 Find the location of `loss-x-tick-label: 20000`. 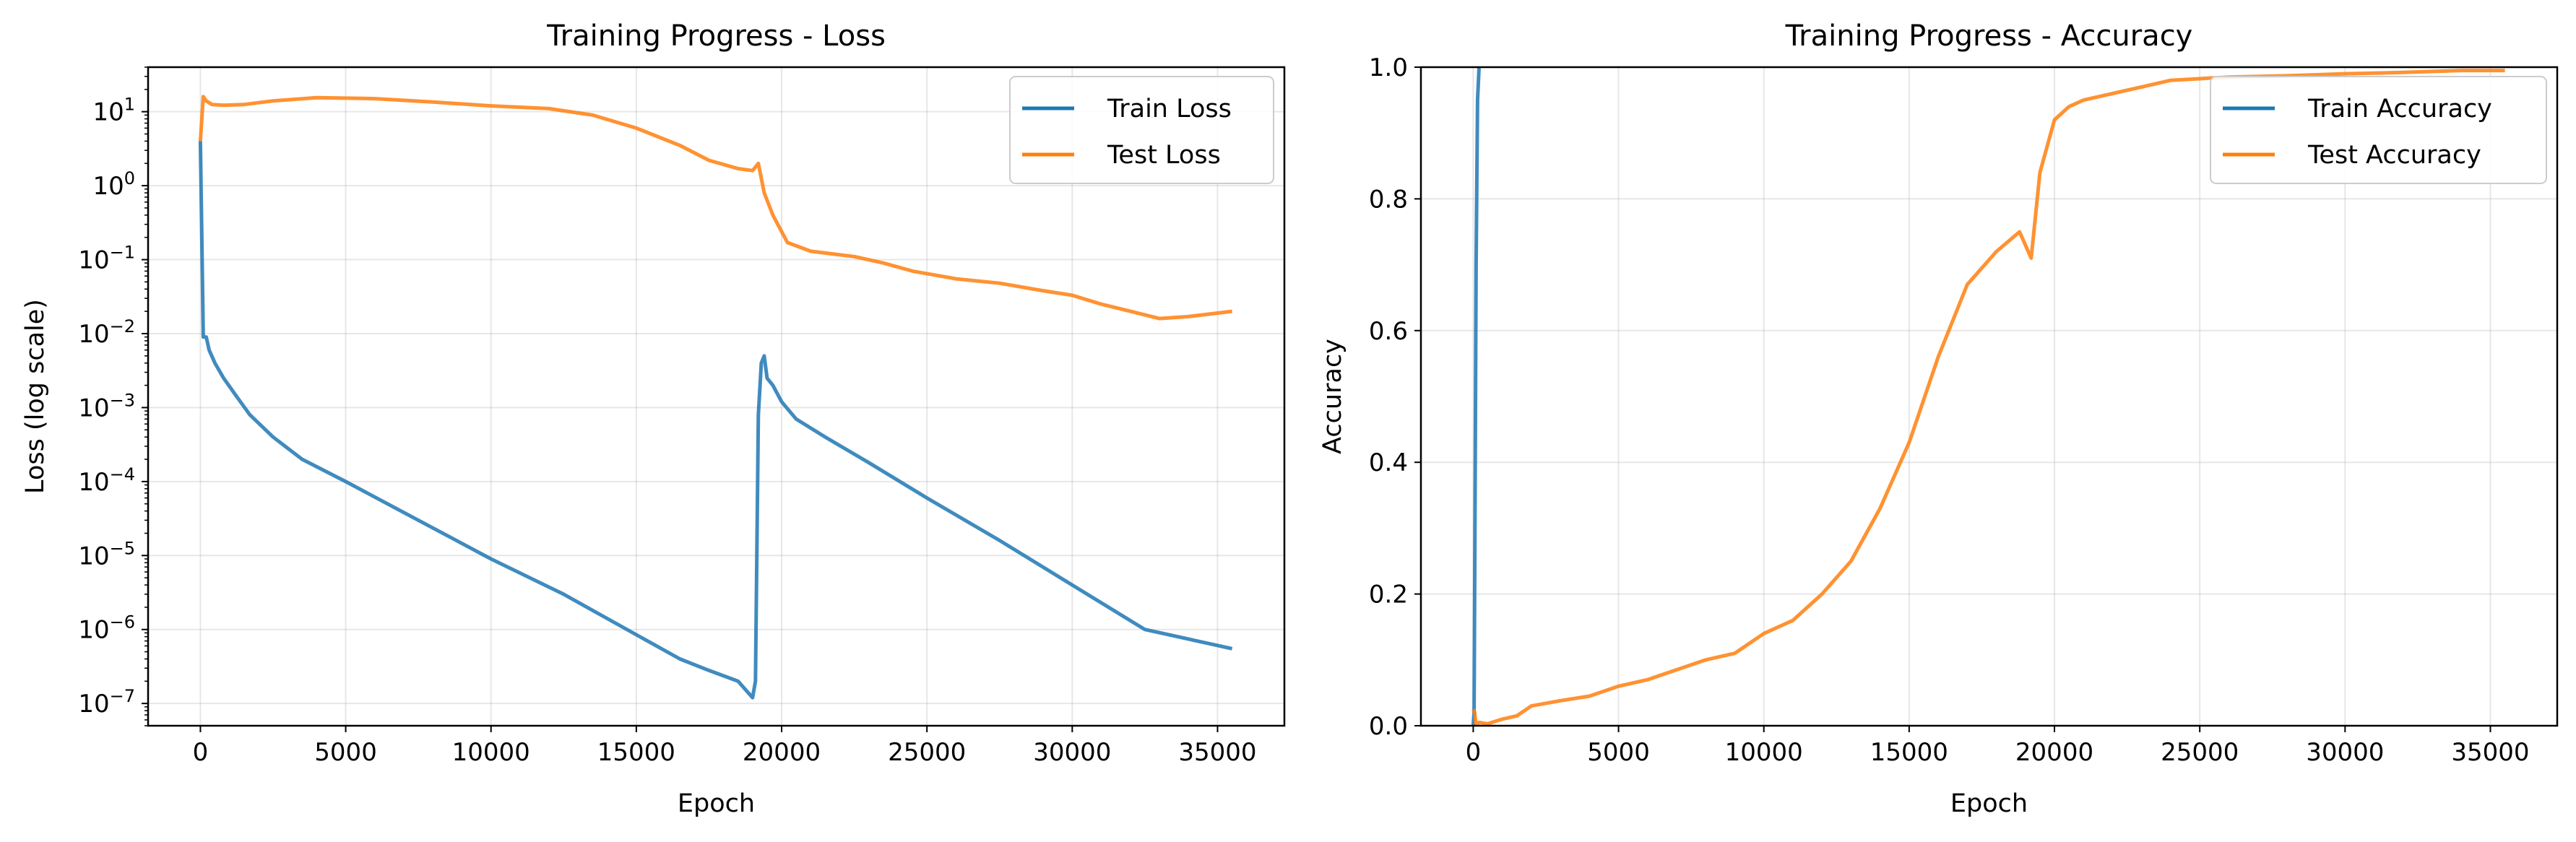

loss-x-tick-label: 20000 is located at coordinates (782, 752).